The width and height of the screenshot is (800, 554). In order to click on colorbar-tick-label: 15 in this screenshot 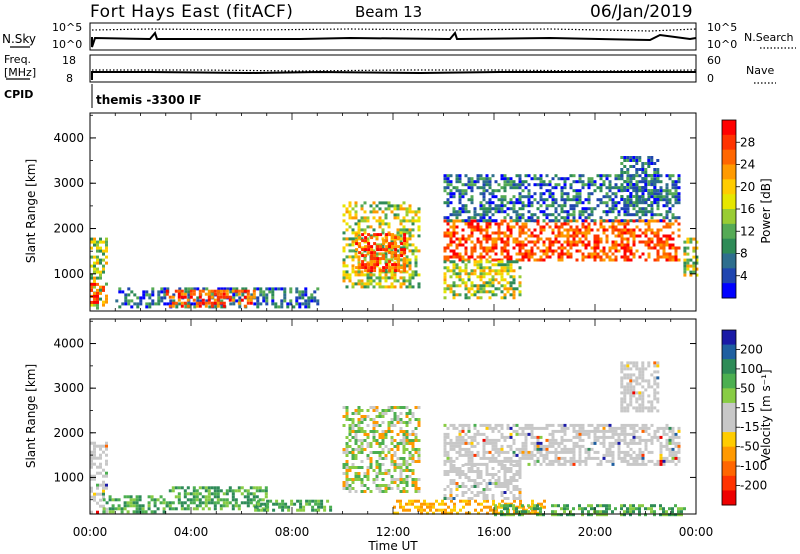, I will do `click(747, 408)`.